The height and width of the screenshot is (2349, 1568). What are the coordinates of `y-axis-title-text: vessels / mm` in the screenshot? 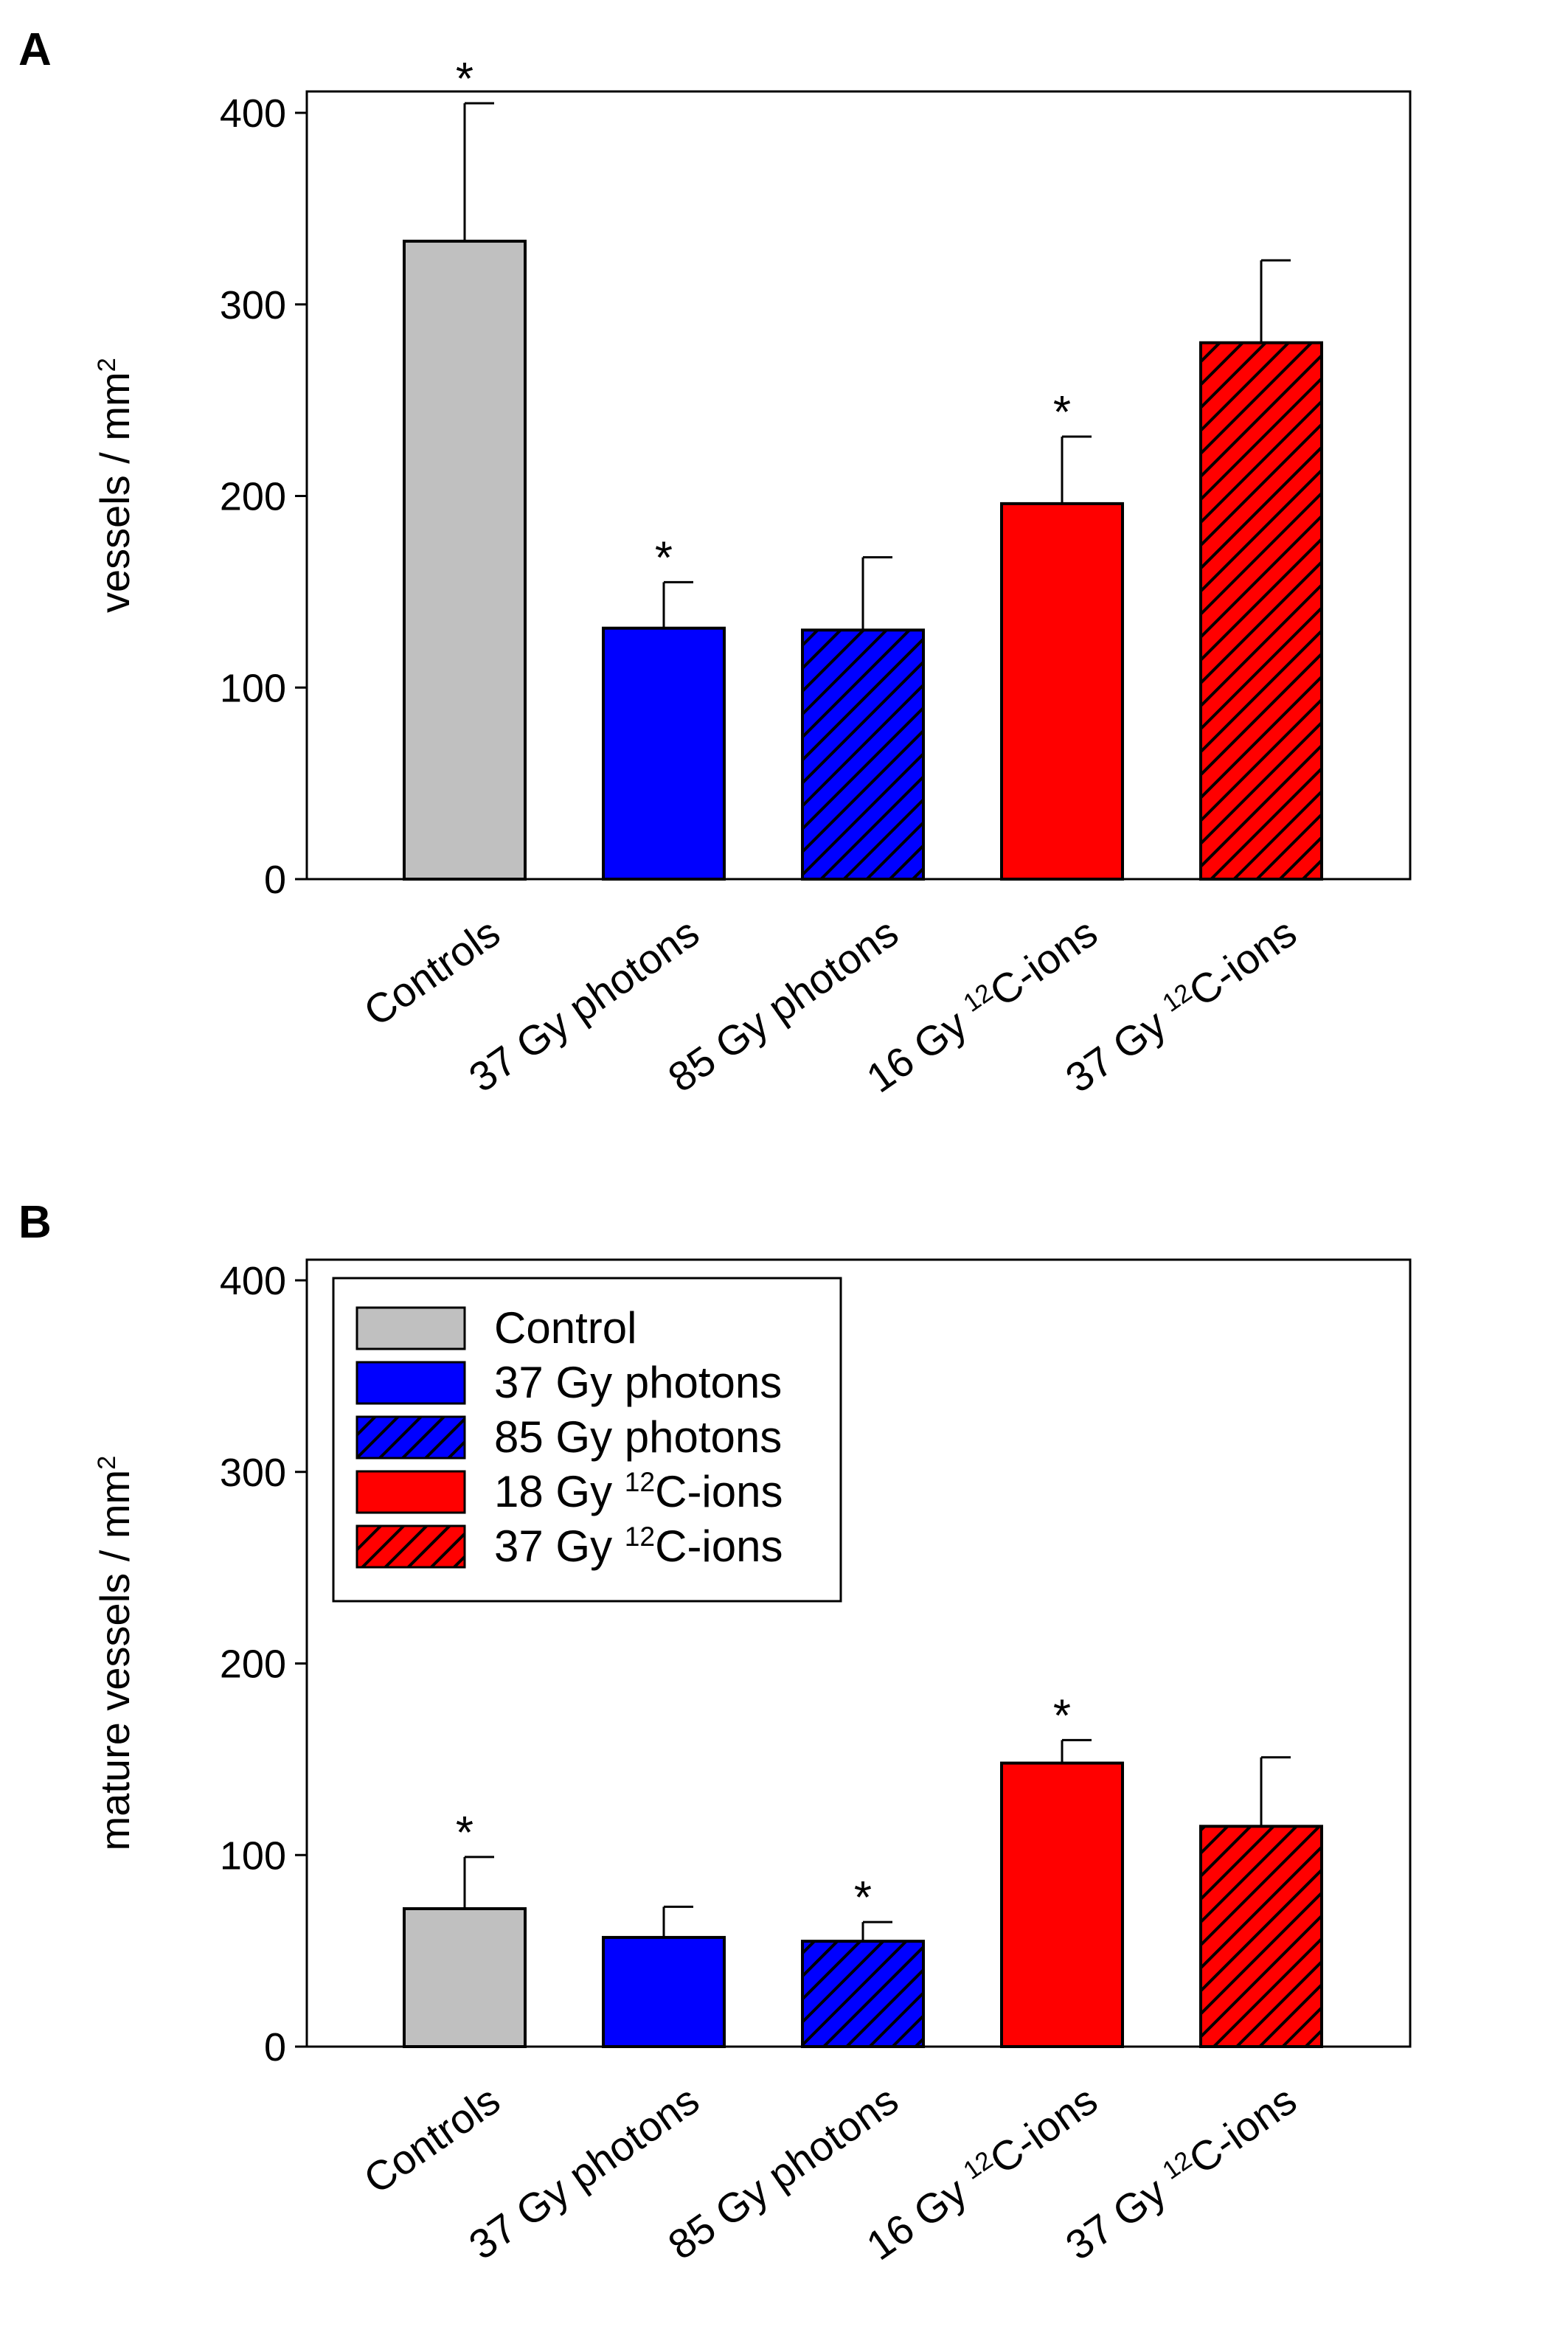 It's located at (114, 492).